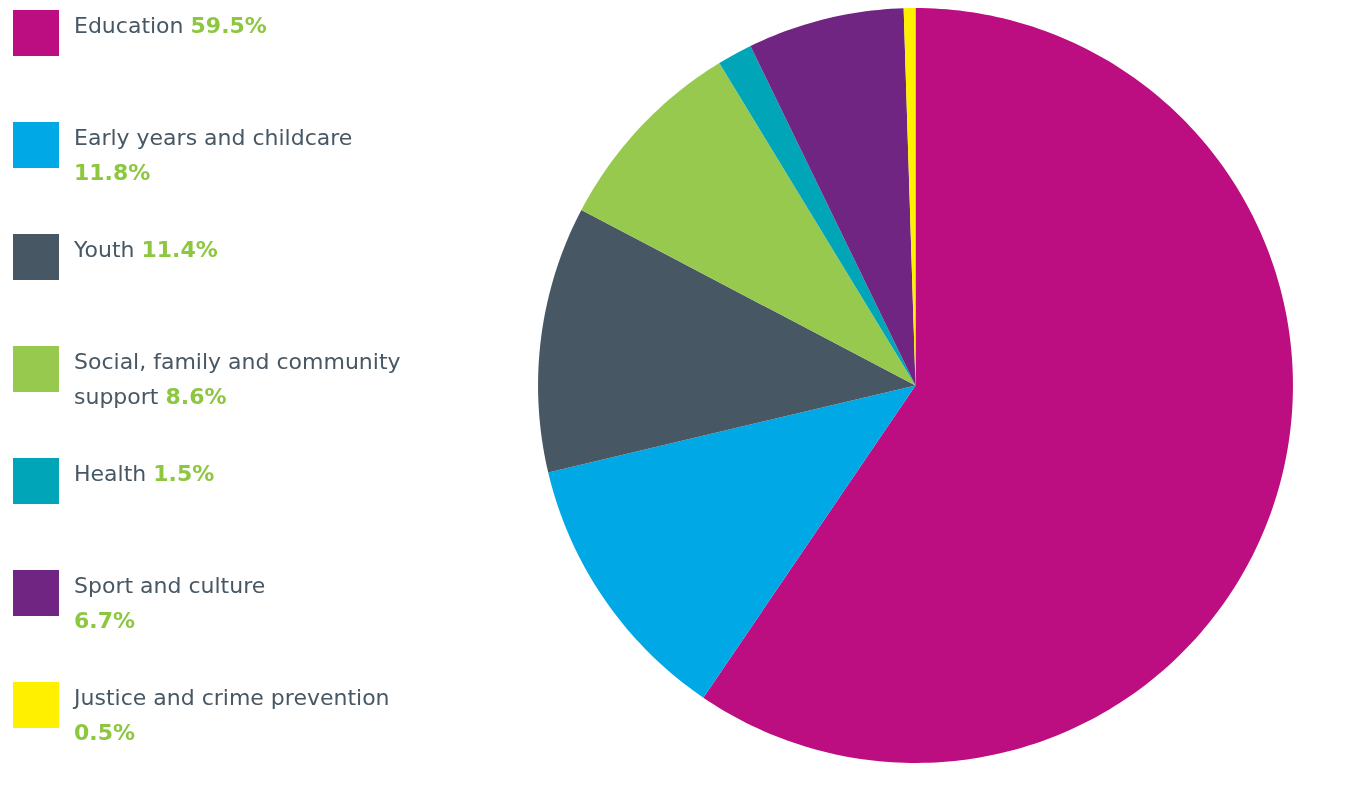 This screenshot has width=1363, height=789. What do you see at coordinates (196, 396) in the screenshot?
I see `data-label: 8.6%` at bounding box center [196, 396].